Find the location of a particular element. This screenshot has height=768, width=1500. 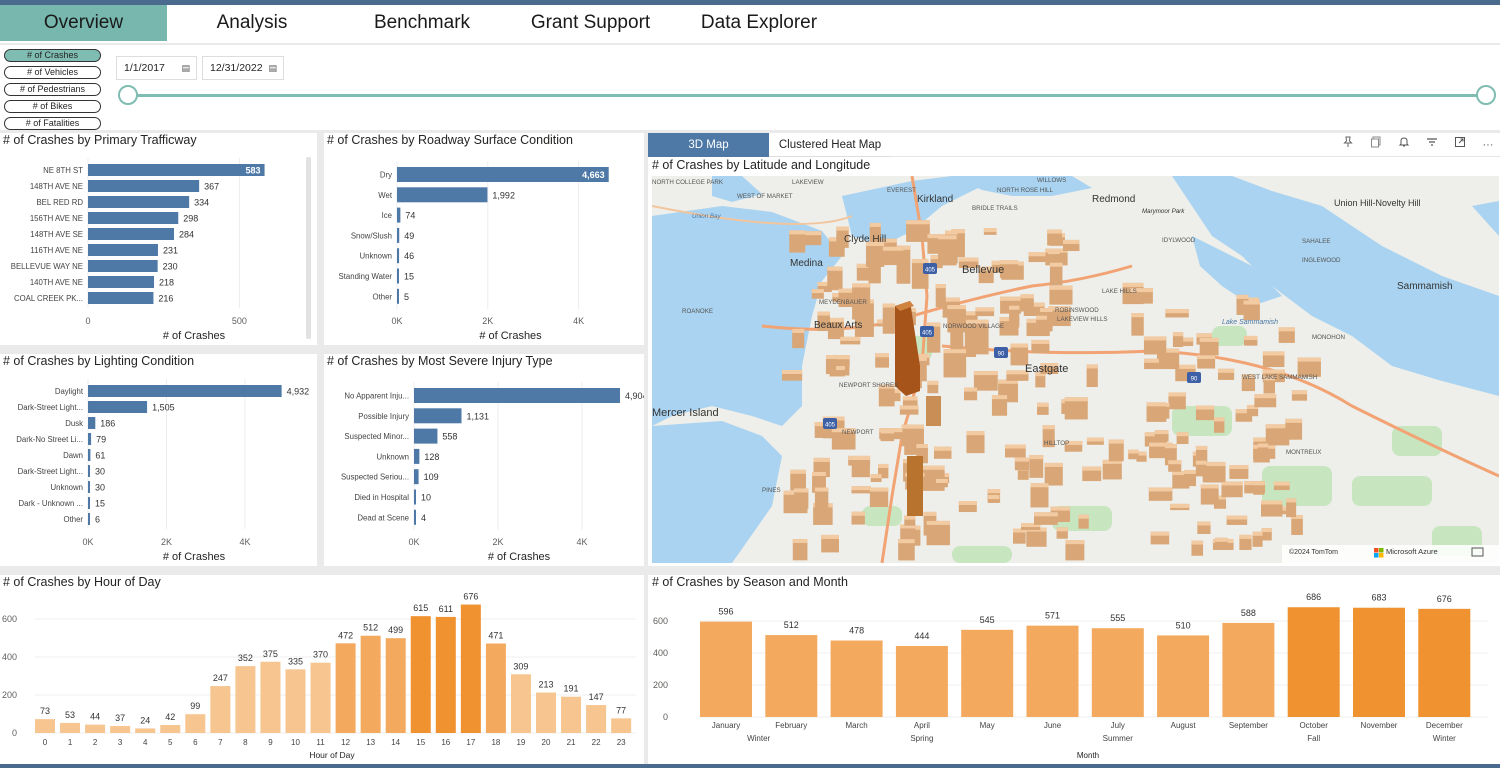

tab-clustered-heat-map: Clustered Heat Map is located at coordinates (830, 145).